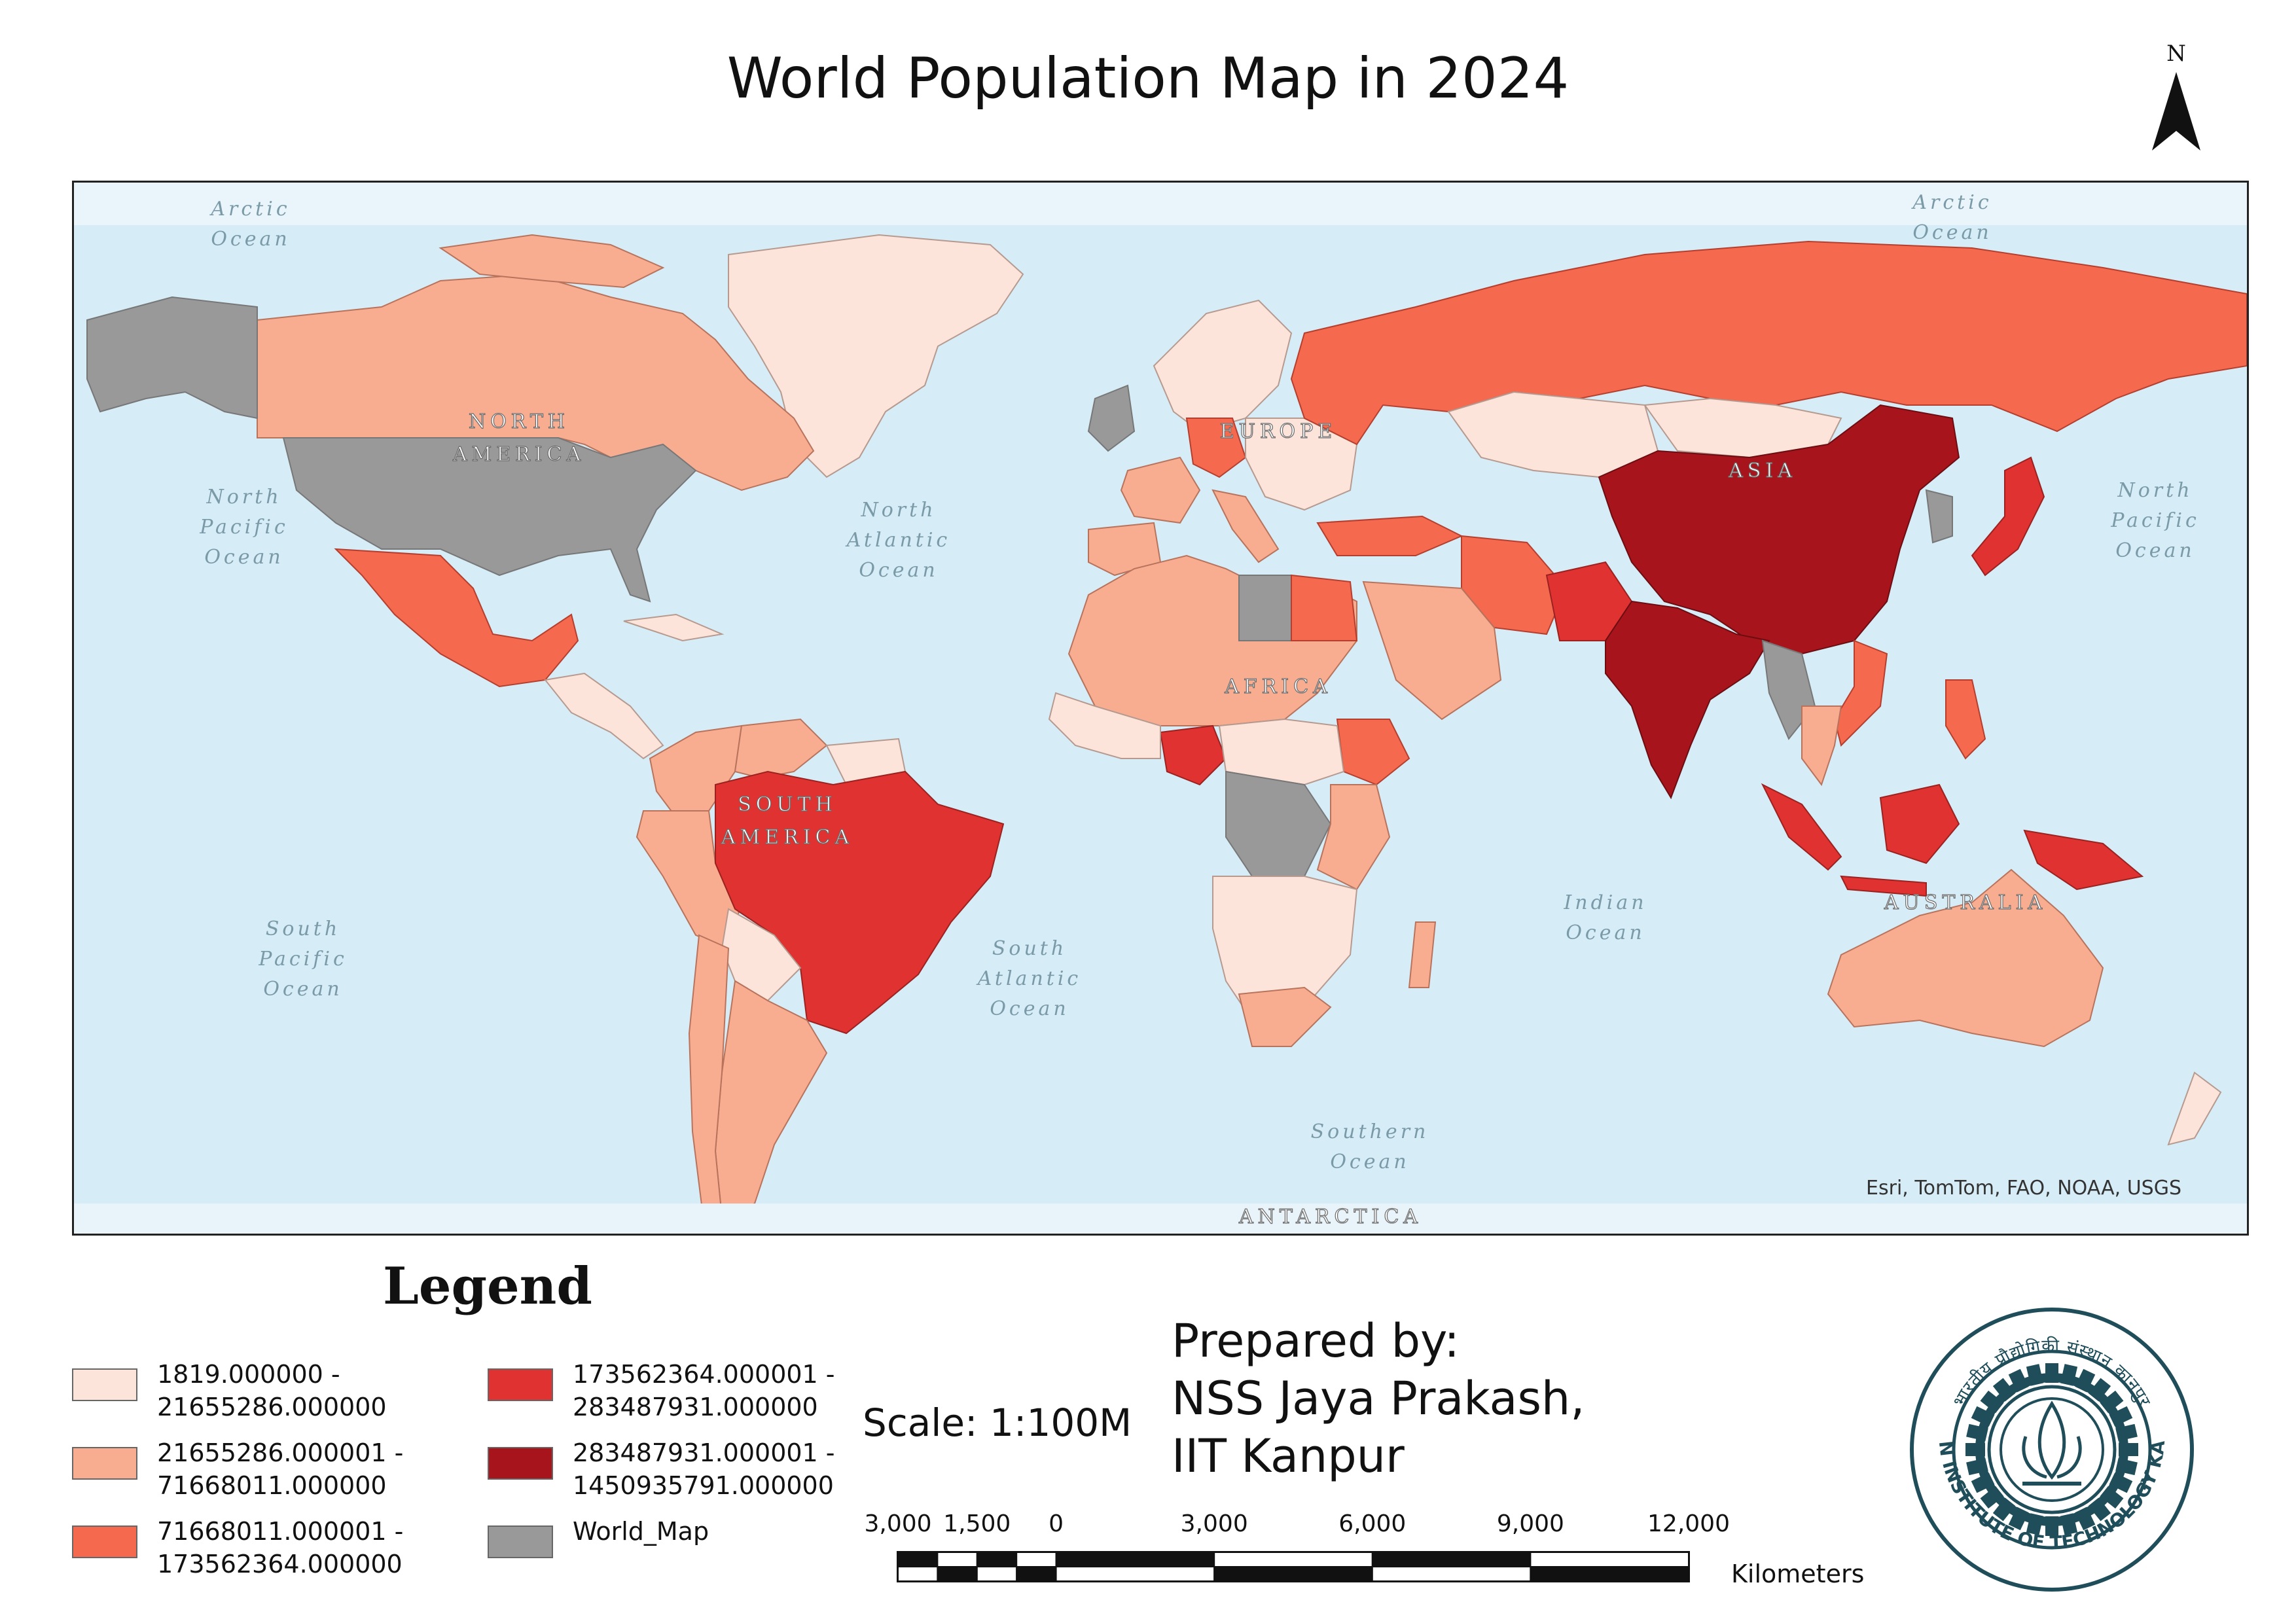  What do you see at coordinates (1104, 725) in the screenshot?
I see `country-west-africa` at bounding box center [1104, 725].